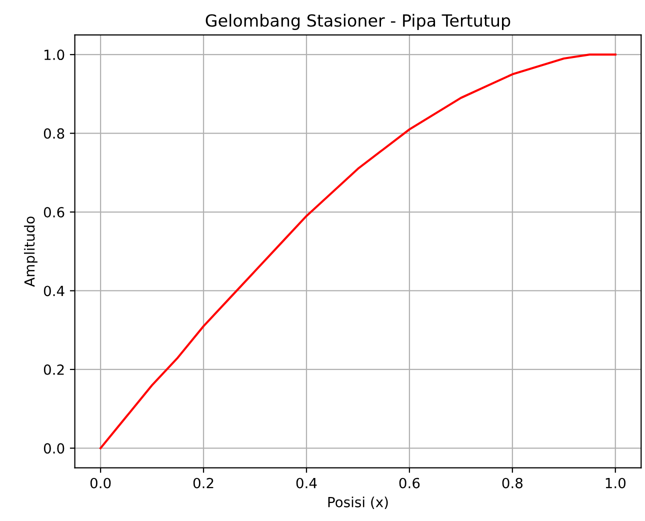 The width and height of the screenshot is (645, 521). What do you see at coordinates (512, 483) in the screenshot?
I see `x-tick-label: 0.8` at bounding box center [512, 483].